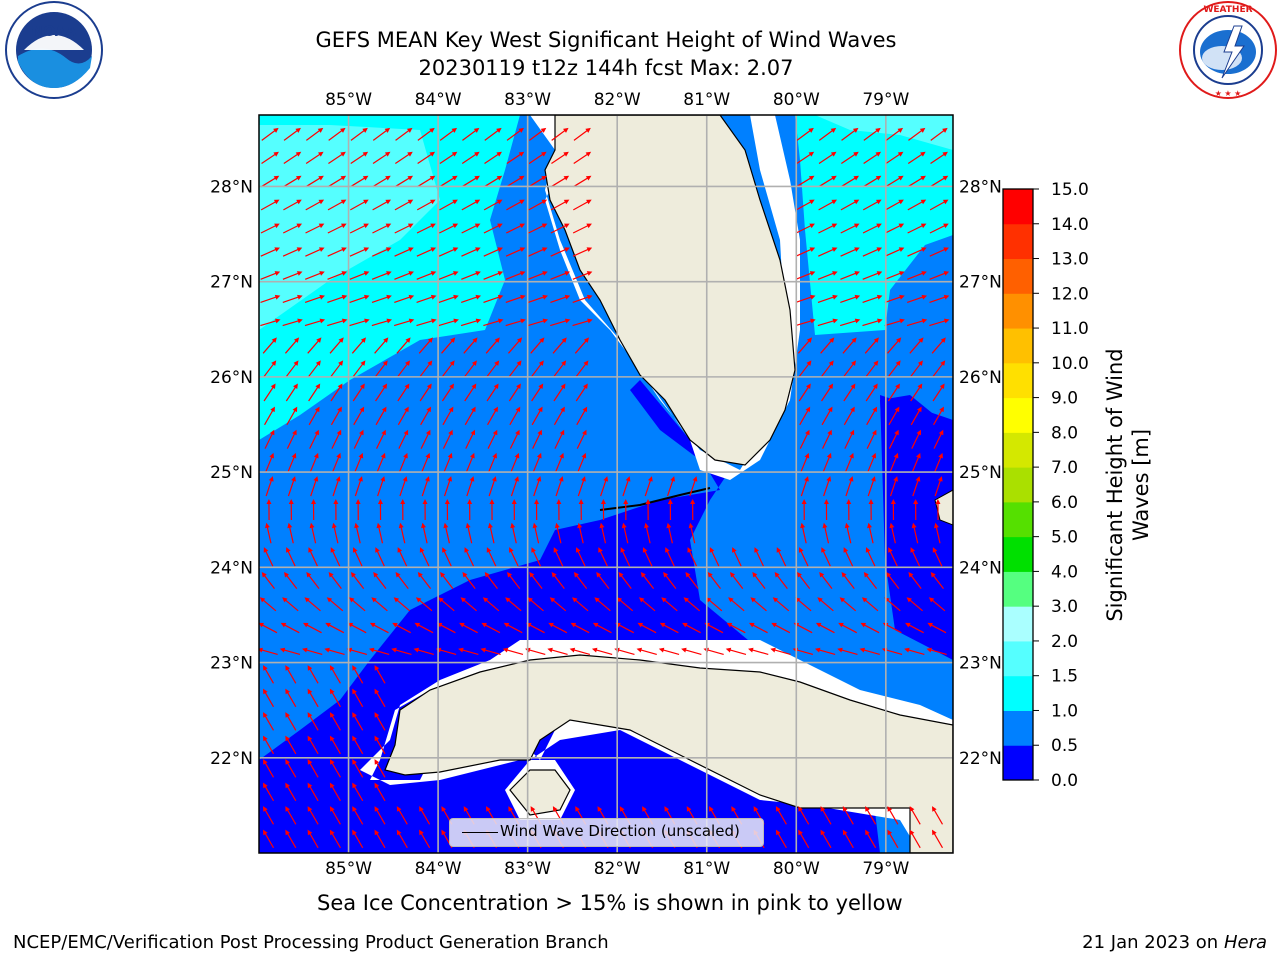 Image resolution: width=1280 pixels, height=960 pixels. Describe the element at coordinates (617, 869) in the screenshot. I see `lon-tick-label-bottom: 82°W` at that location.